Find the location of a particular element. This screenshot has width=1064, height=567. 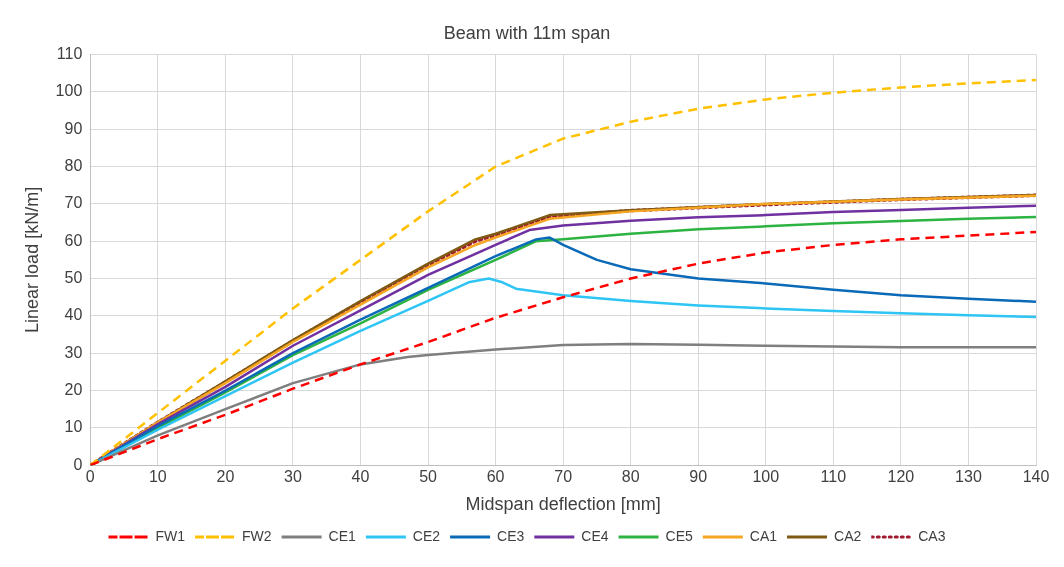

y-tick-label: 110 is located at coordinates (69, 54).